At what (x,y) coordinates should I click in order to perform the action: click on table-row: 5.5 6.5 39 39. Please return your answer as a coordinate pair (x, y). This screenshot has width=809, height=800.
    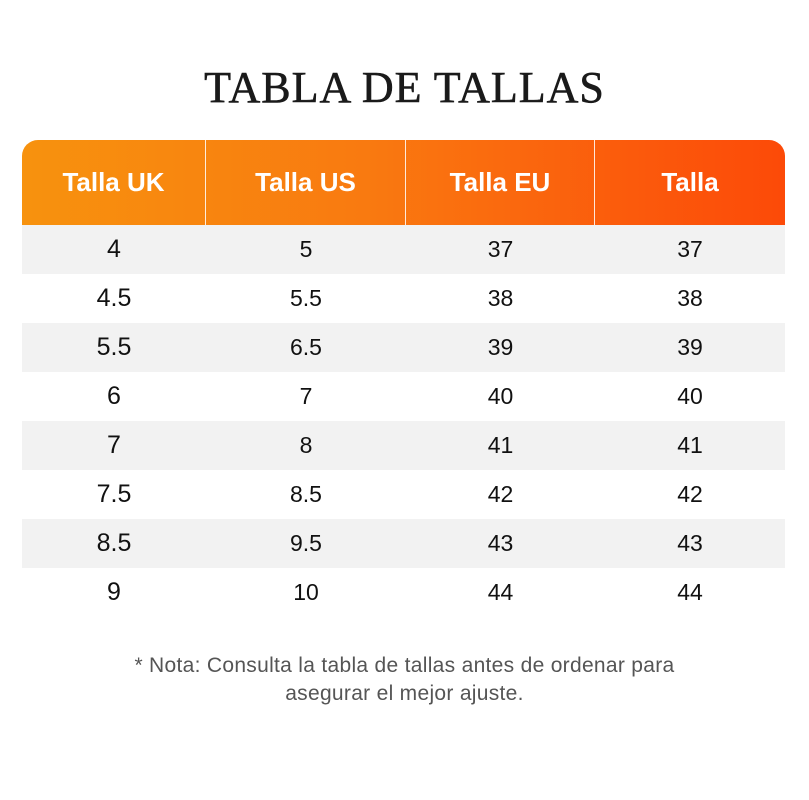
    Looking at the image, I should click on (403, 347).